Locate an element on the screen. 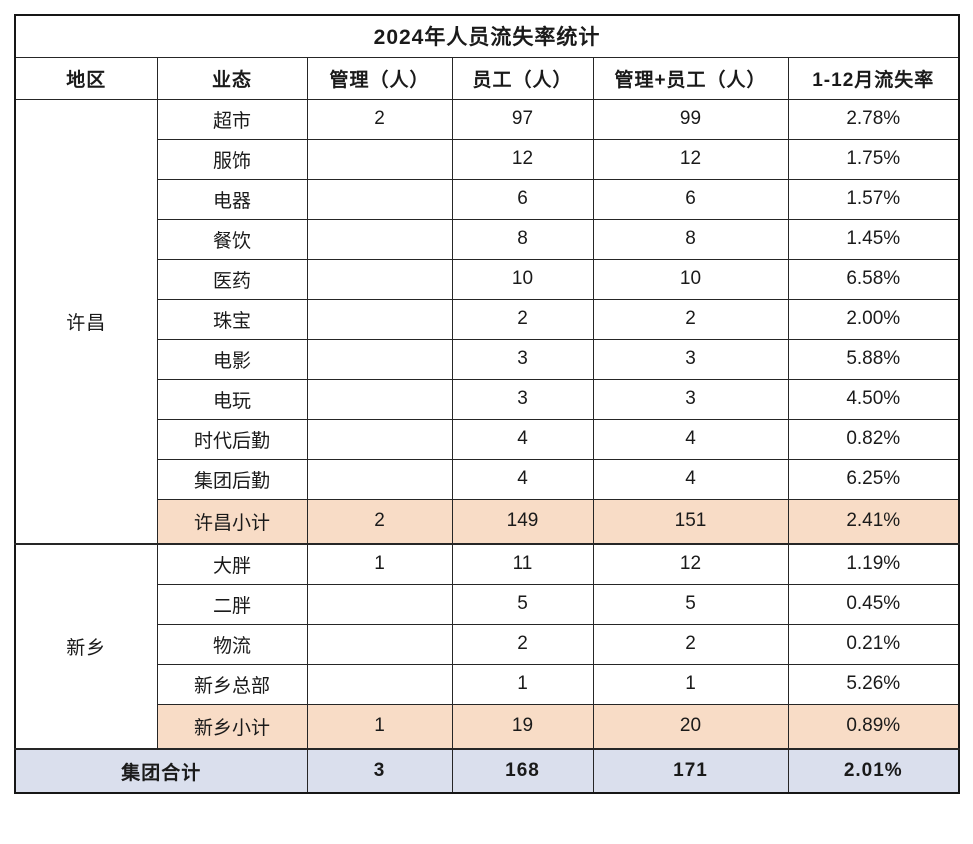 This screenshot has height=844, width=973. table-row: 集团后勤 4 4 6.25% is located at coordinates (487, 479).